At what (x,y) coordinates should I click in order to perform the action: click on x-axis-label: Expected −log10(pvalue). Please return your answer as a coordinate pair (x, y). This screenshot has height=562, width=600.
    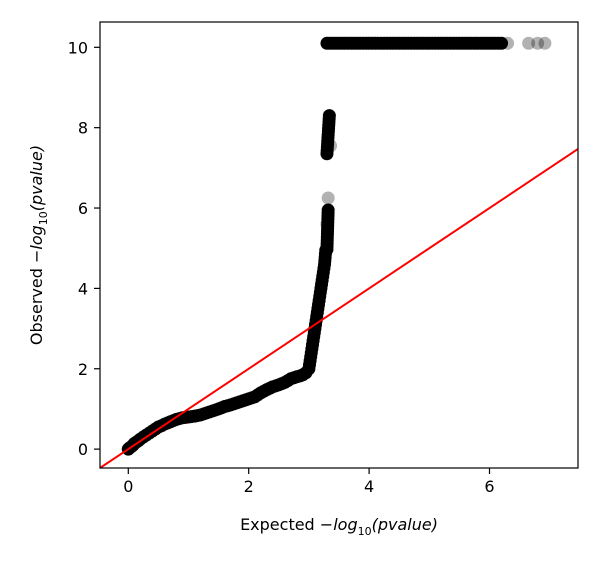
    Looking at the image, I should click on (339, 526).